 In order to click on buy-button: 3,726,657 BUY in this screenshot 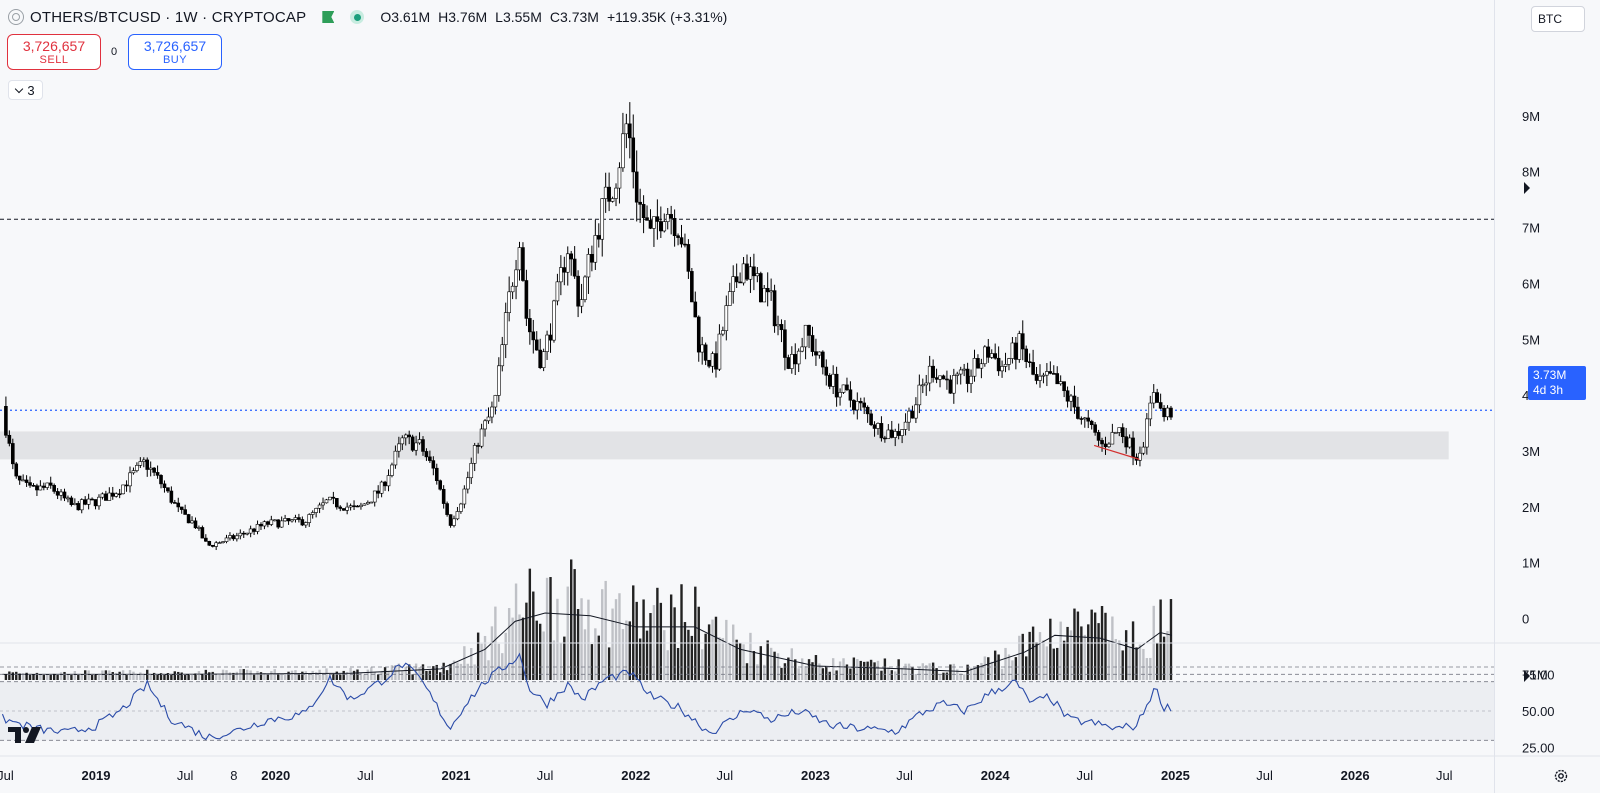, I will do `click(175, 52)`.